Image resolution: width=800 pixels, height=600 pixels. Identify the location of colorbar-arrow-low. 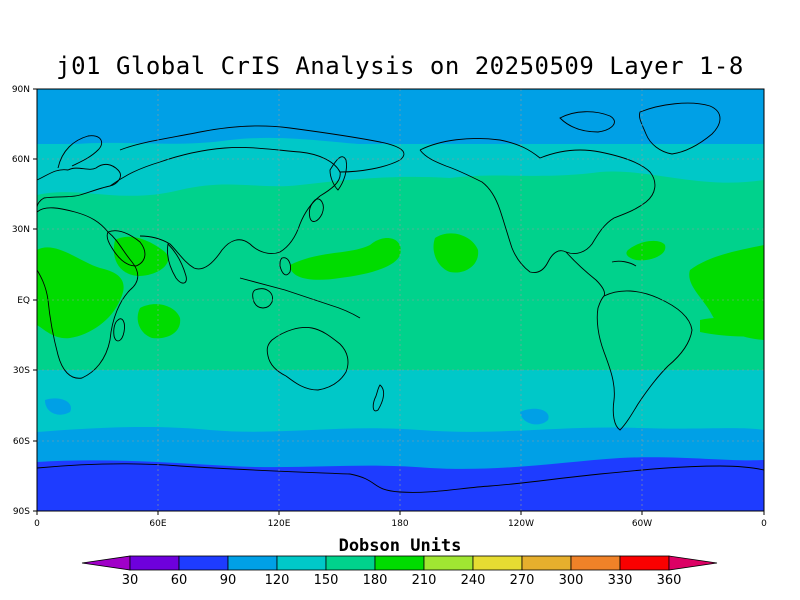
(106, 563).